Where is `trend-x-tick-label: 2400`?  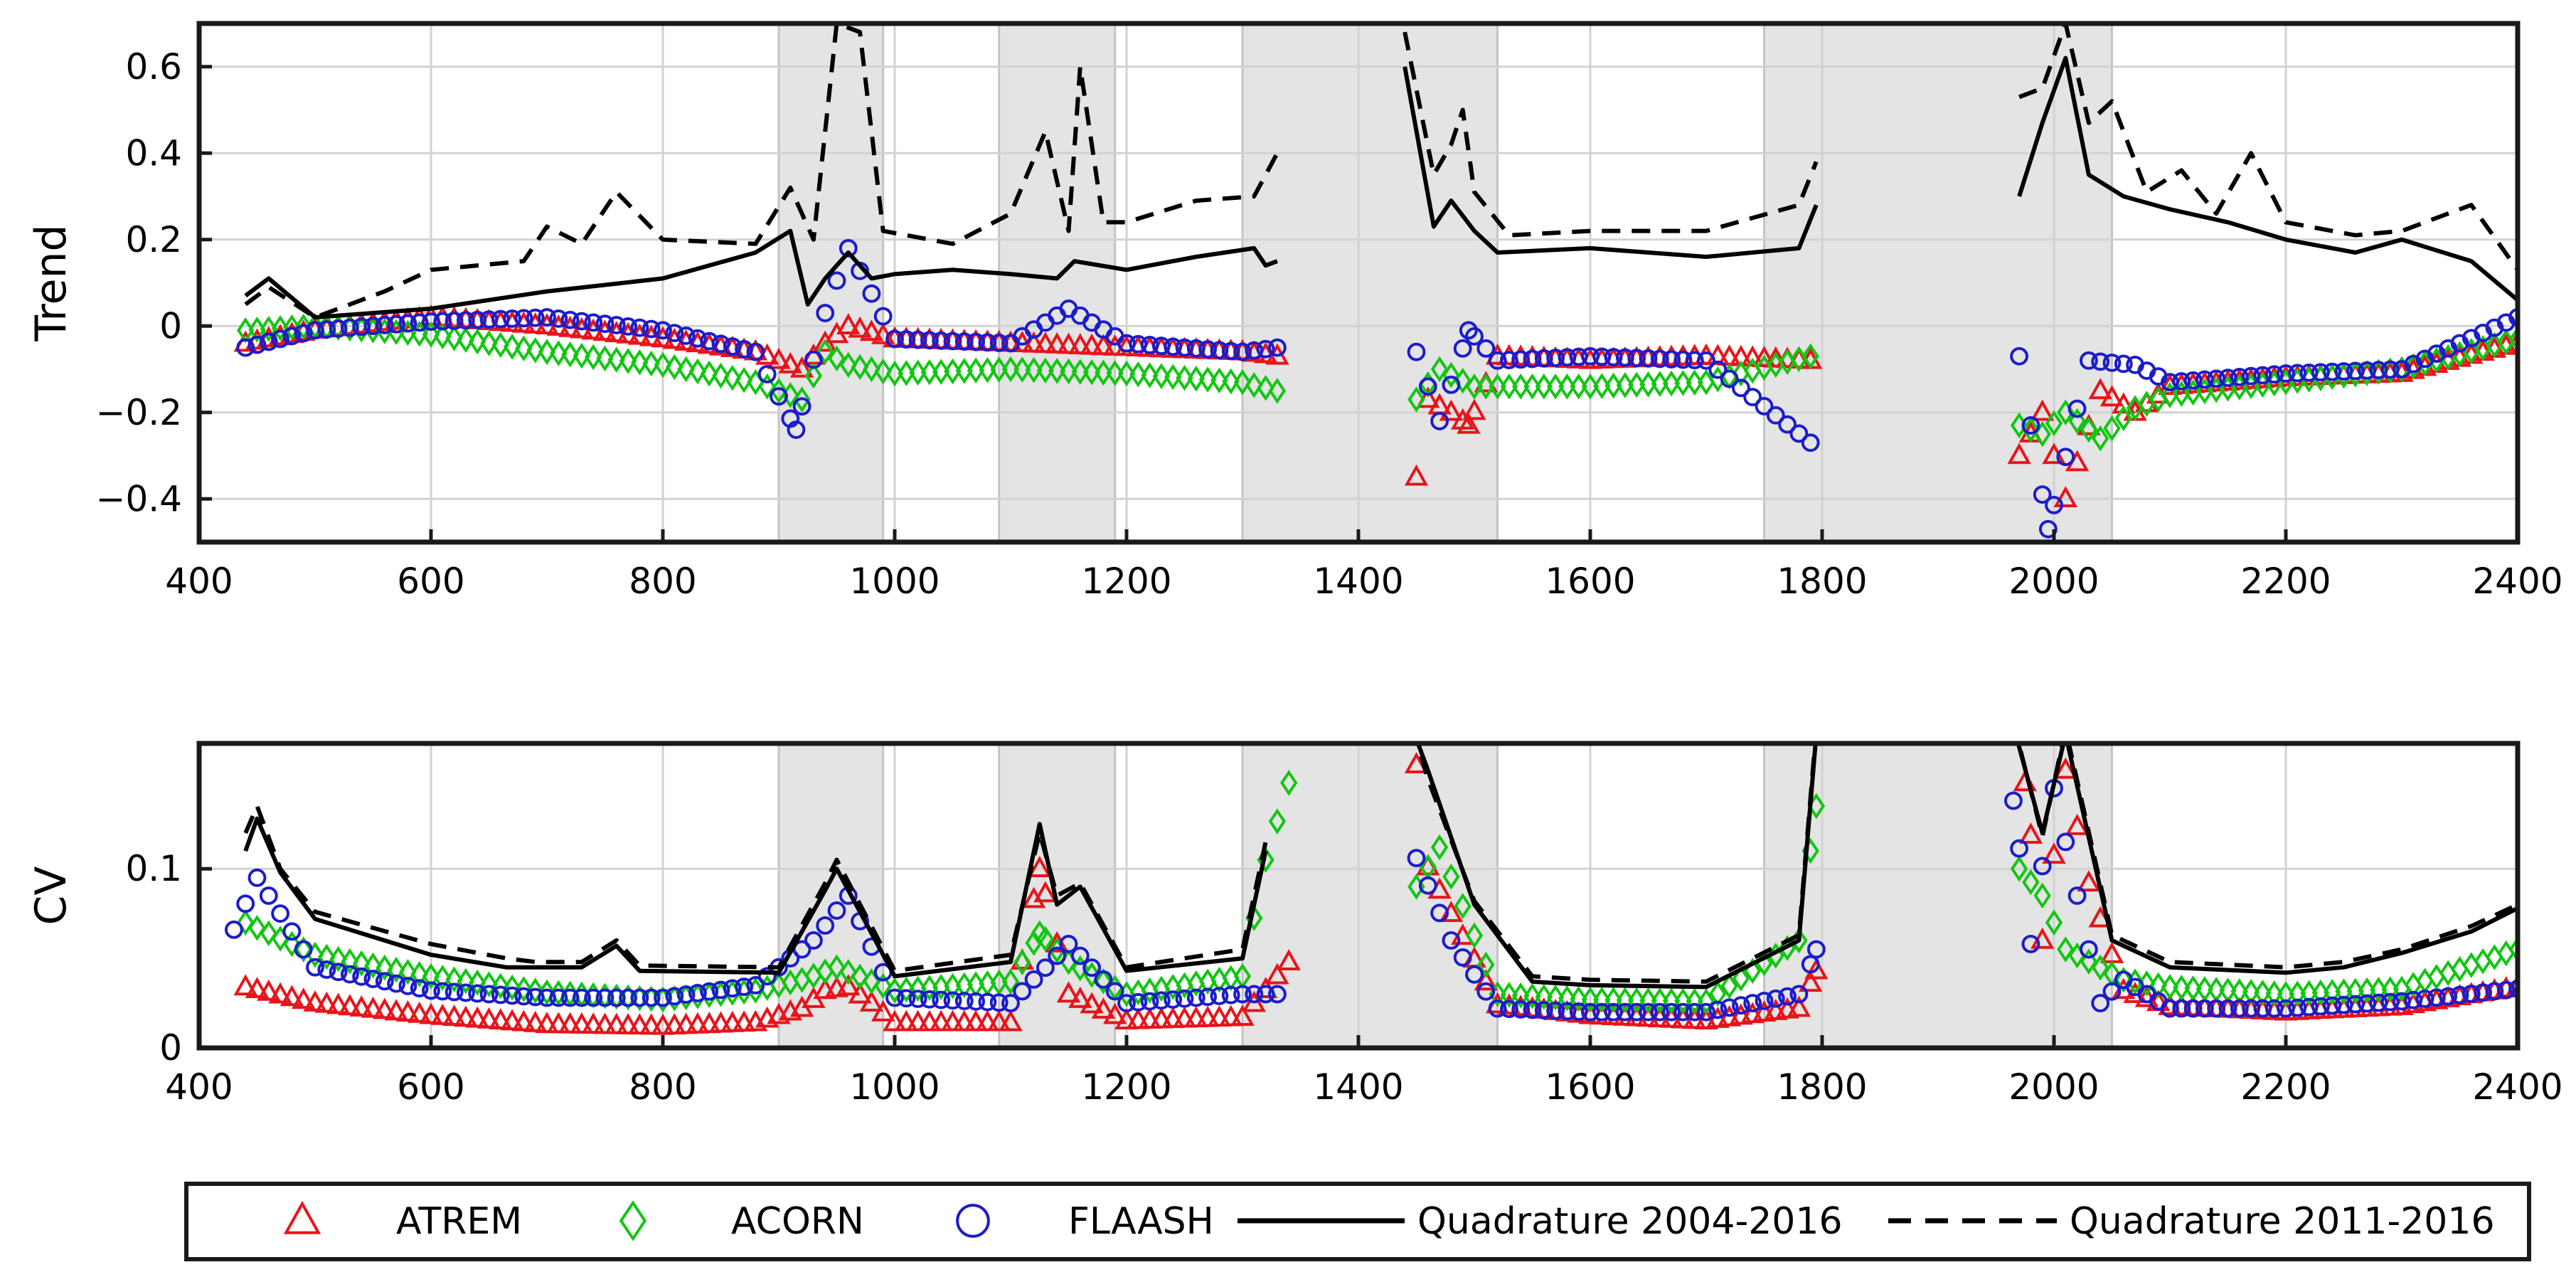
trend-x-tick-label: 2400 is located at coordinates (2517, 581).